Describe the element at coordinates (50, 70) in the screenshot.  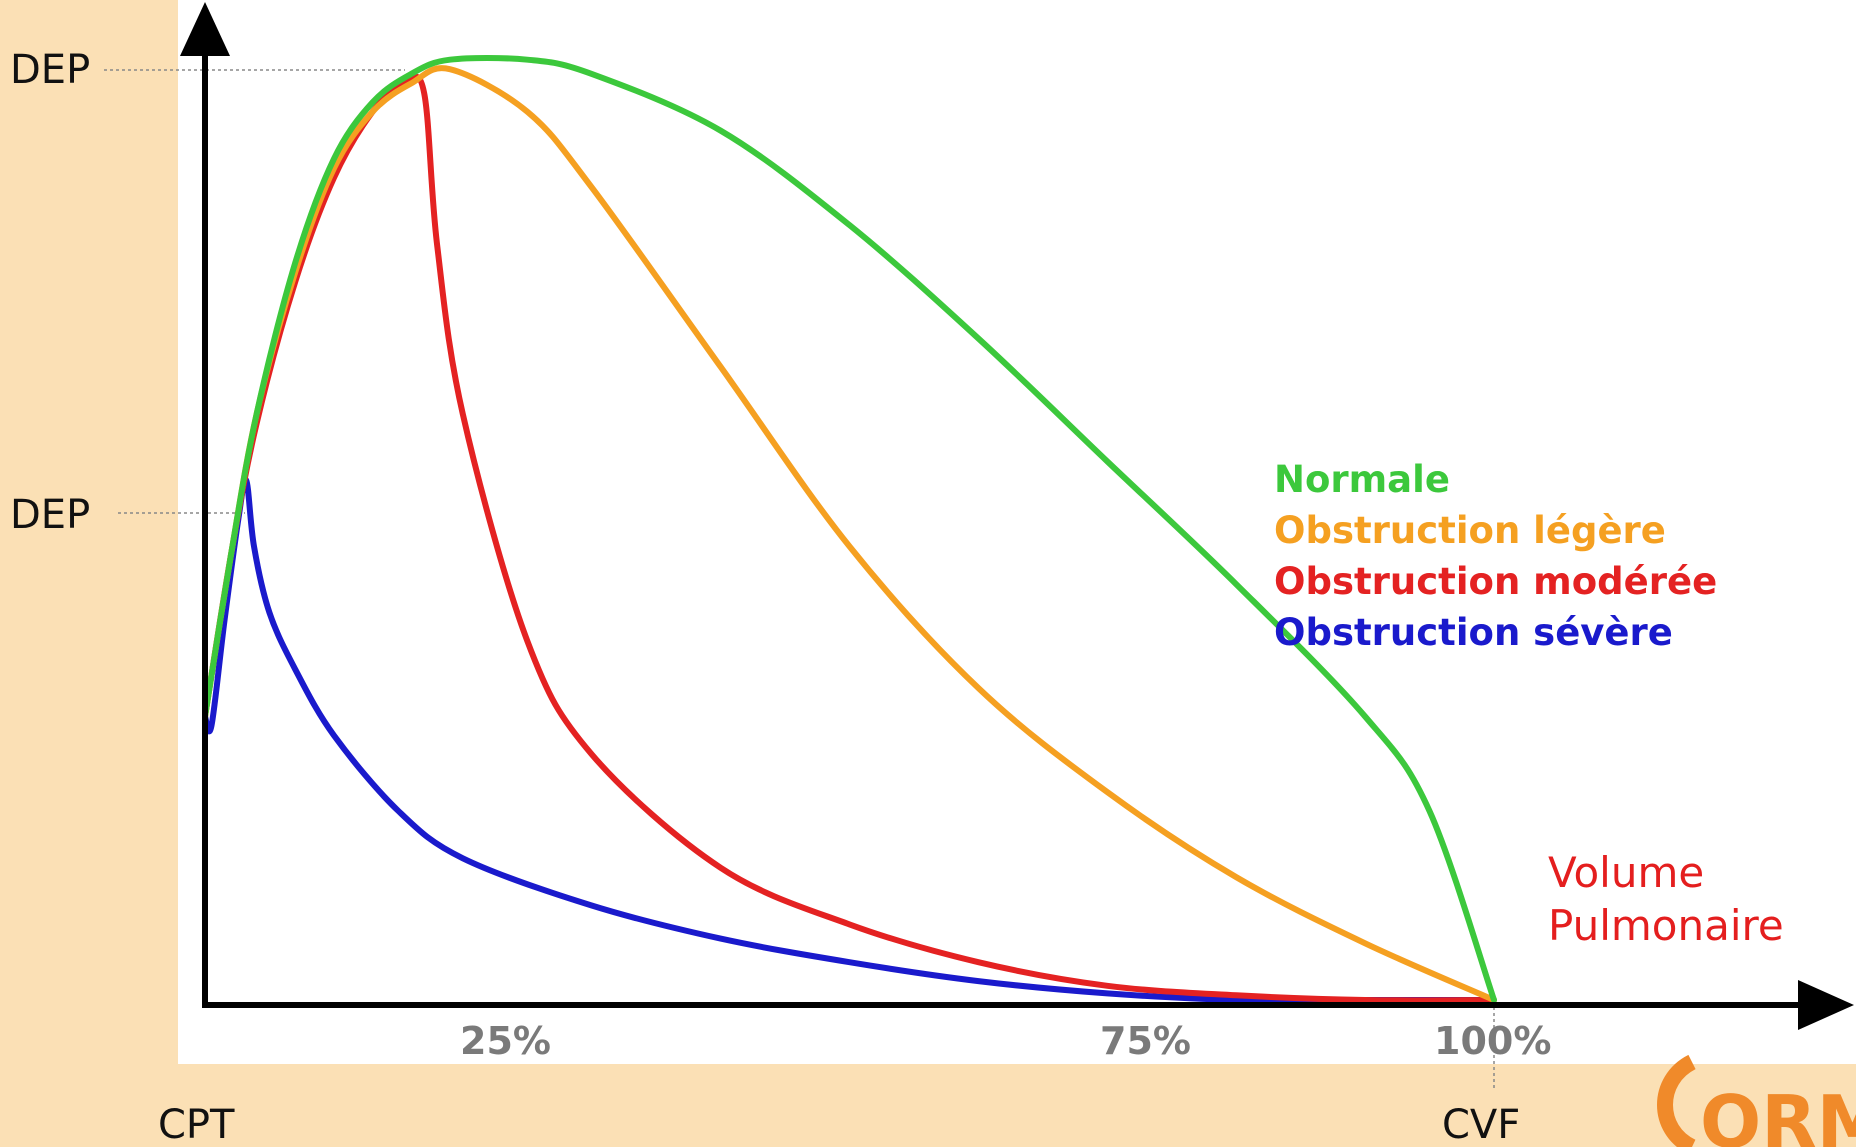
I see `dep-peak-label: DEP` at that location.